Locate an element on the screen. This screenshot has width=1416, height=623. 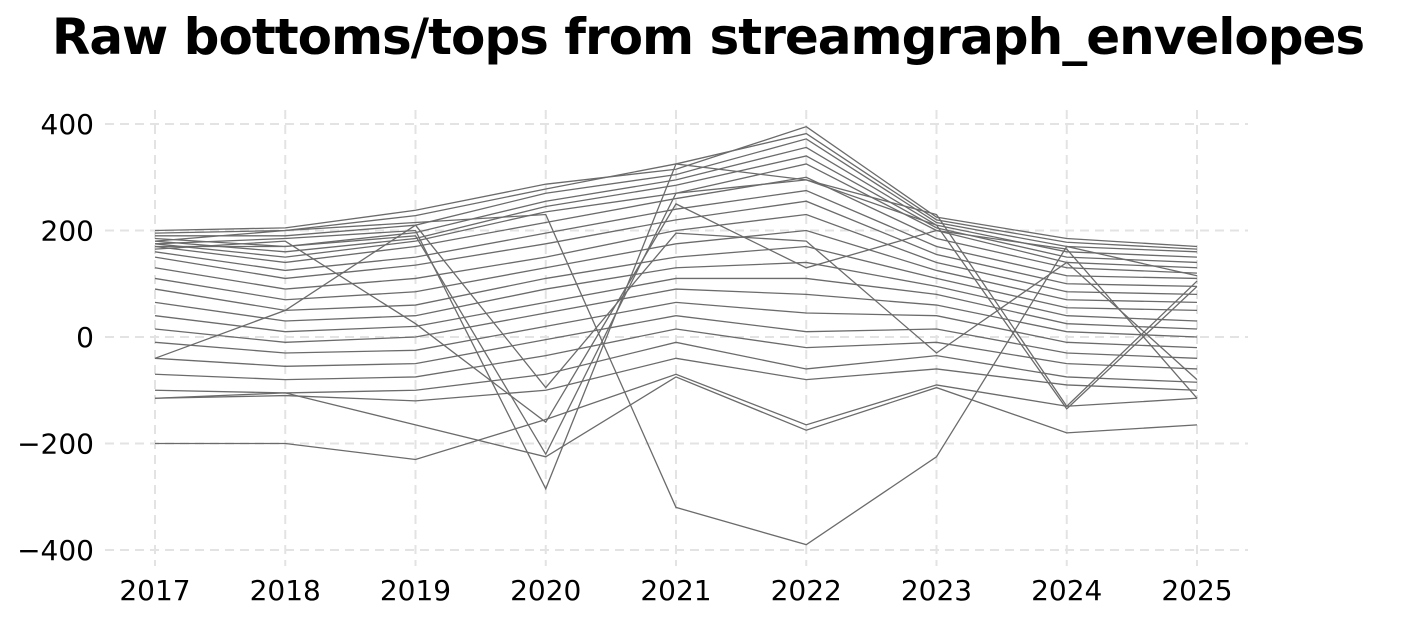
series-line-s17 is located at coordinates (676, 341).